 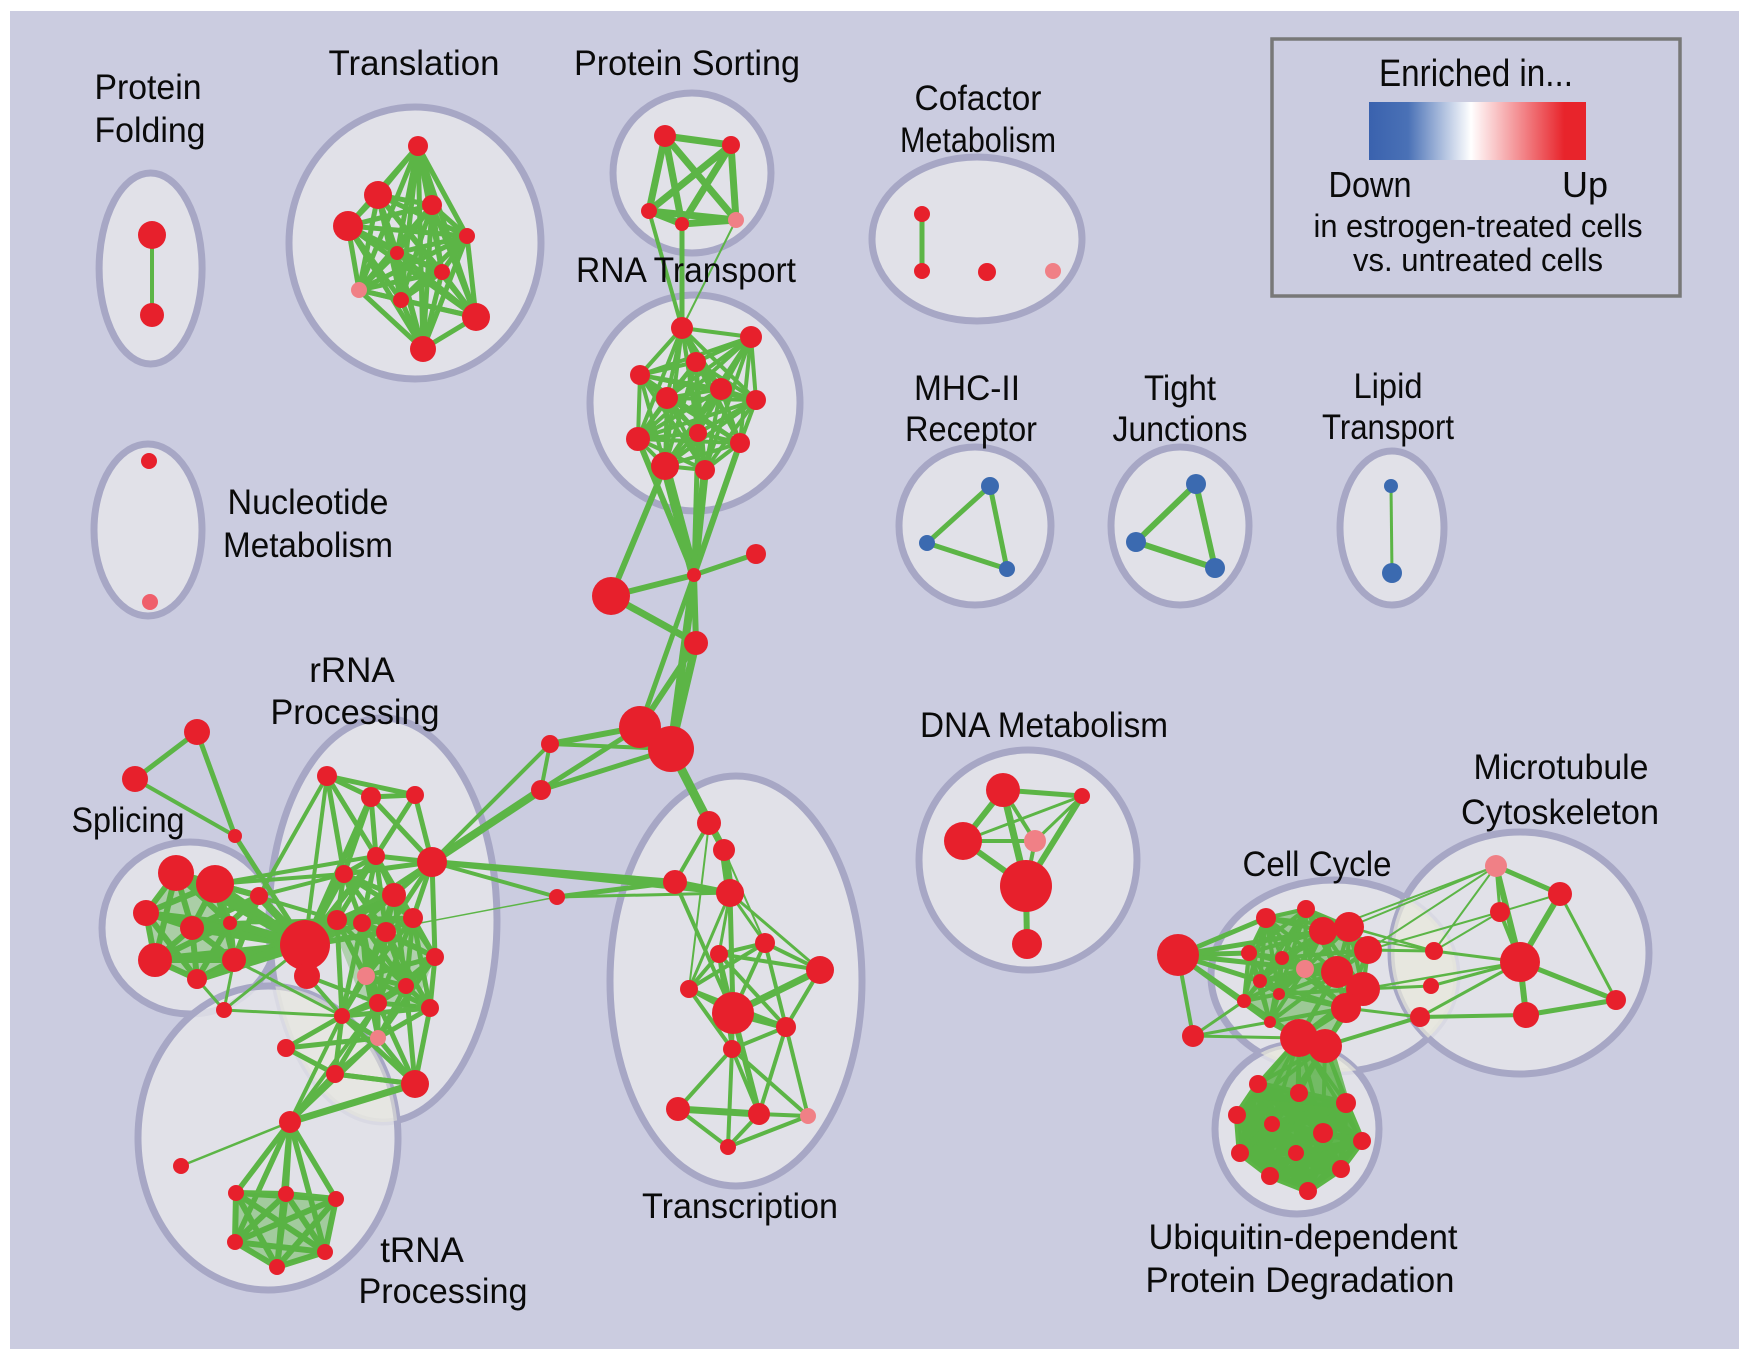 What do you see at coordinates (1300, 1280) in the screenshot?
I see `svg-text: Protein Degradation` at bounding box center [1300, 1280].